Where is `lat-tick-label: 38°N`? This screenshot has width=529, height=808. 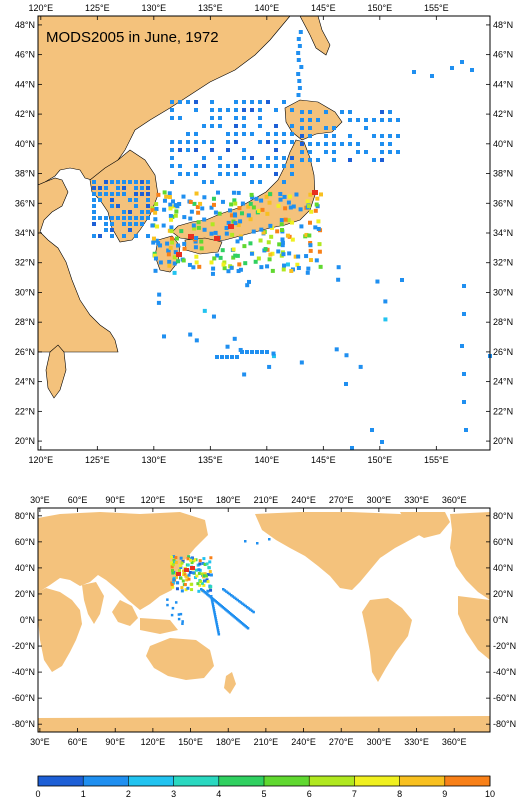 lat-tick-label: 38°N is located at coordinates (25, 174).